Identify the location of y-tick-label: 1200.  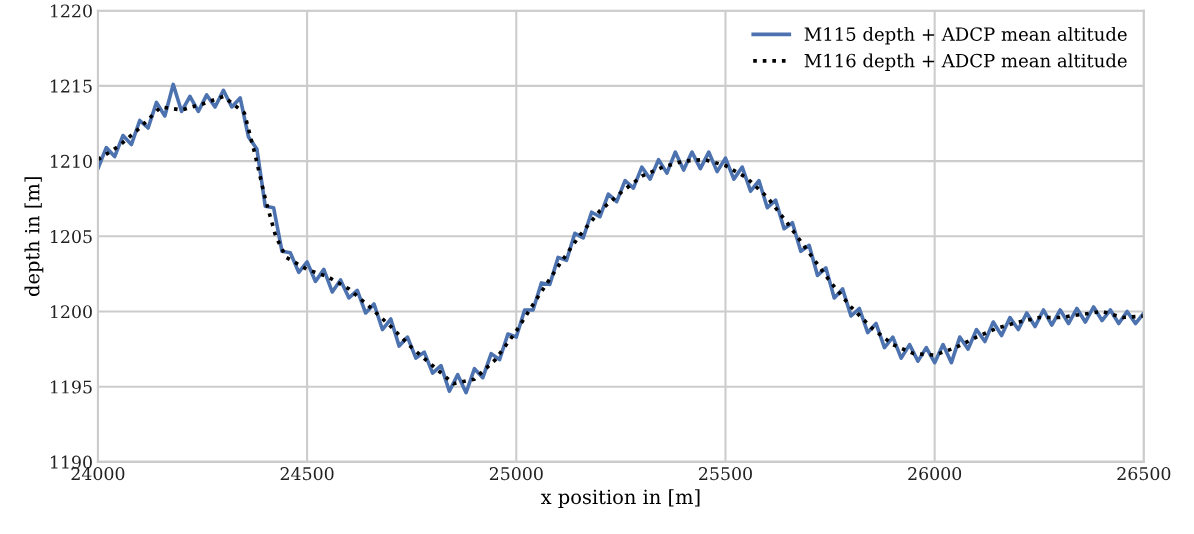
(71, 312).